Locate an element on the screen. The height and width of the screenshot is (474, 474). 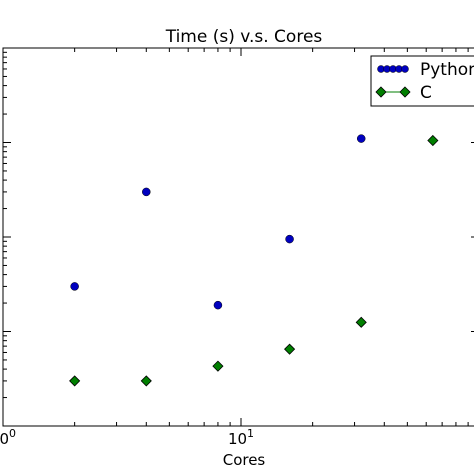
legend-item: C is located at coordinates (403, 93).